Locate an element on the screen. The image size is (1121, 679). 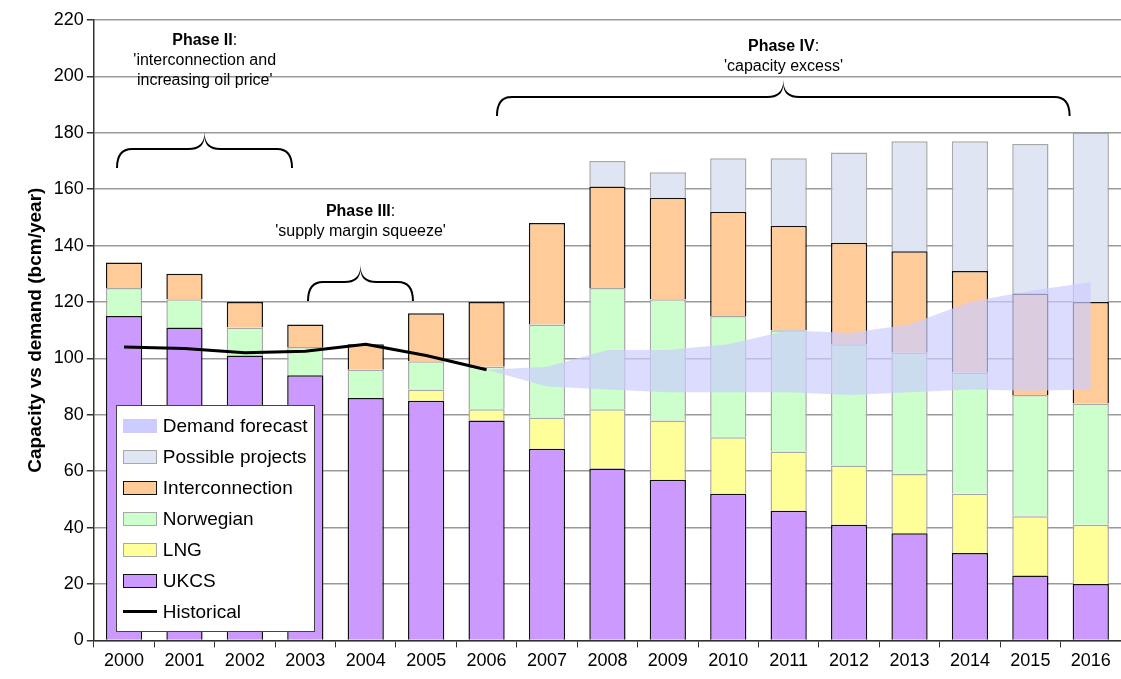
x-tick-label: 2002 is located at coordinates (244, 660).